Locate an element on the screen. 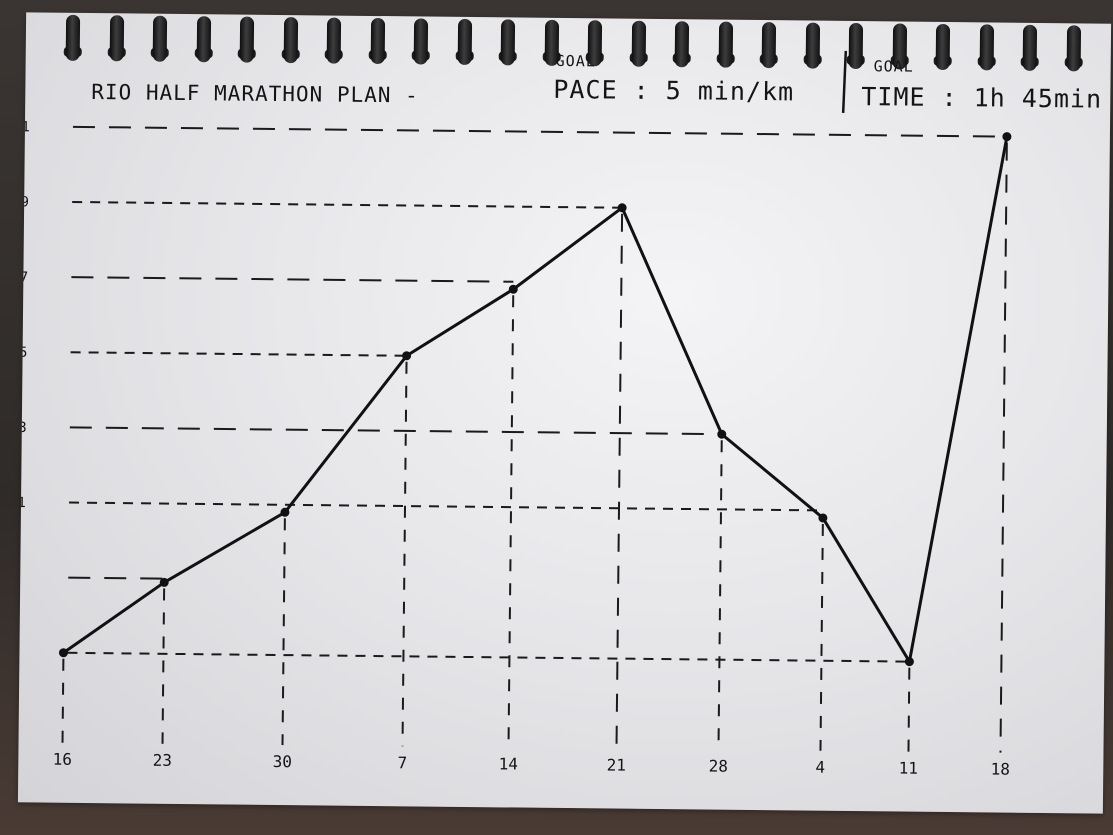  x-tick-label: 28 is located at coordinates (718, 766).